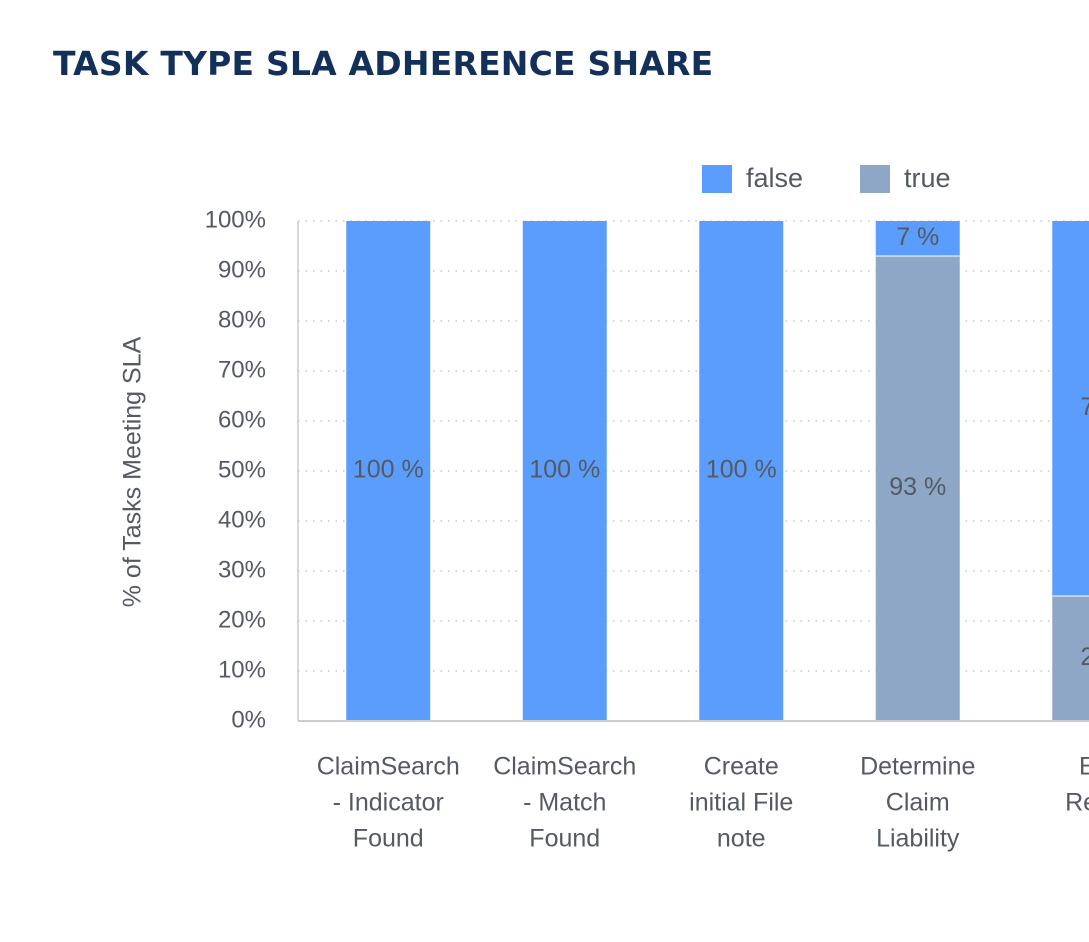  Describe the element at coordinates (927, 178) in the screenshot. I see `legend-label-true: true` at that location.